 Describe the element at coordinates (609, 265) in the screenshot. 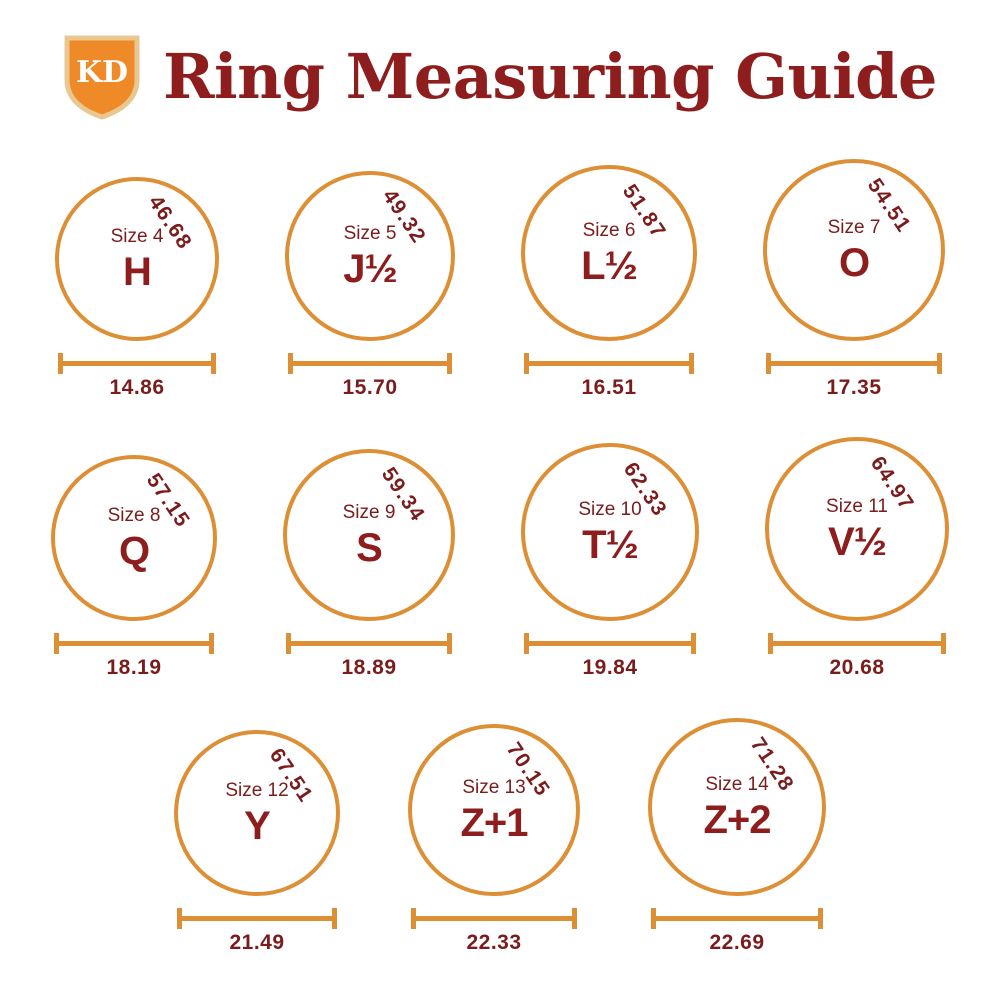

I see `ring-letter-label: L½` at that location.